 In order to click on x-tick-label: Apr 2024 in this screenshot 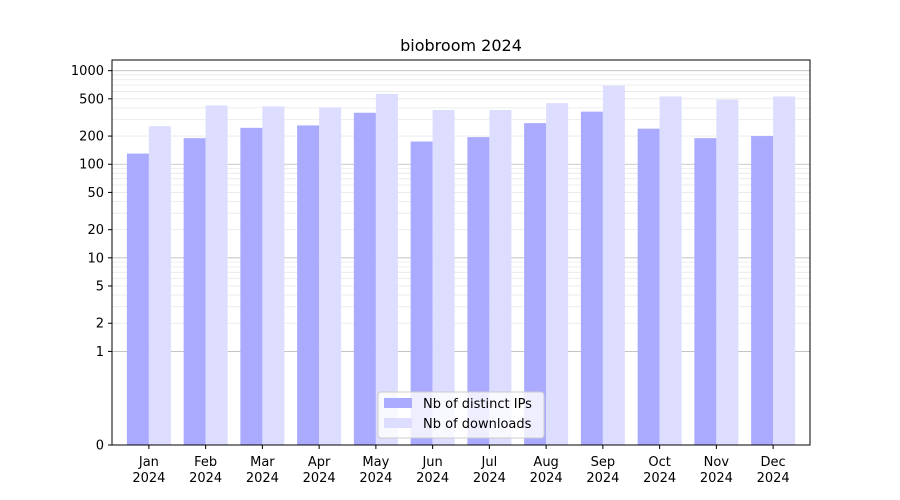, I will do `click(319, 470)`.